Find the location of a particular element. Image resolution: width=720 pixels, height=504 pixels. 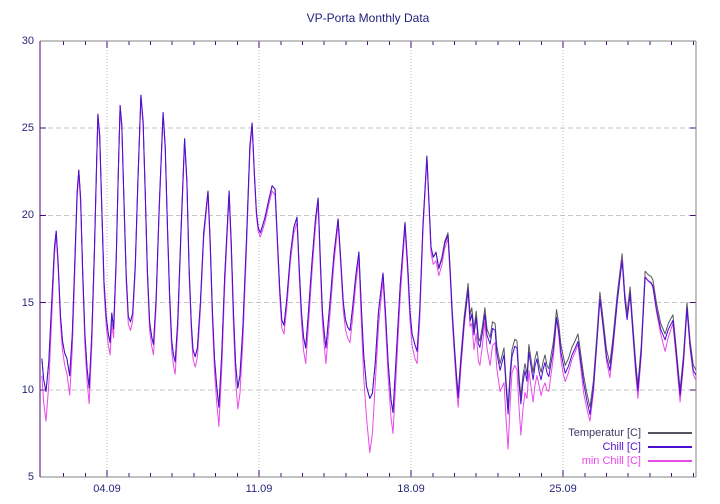

legend-row-min-chill: min Chill [C] is located at coordinates (631, 461).